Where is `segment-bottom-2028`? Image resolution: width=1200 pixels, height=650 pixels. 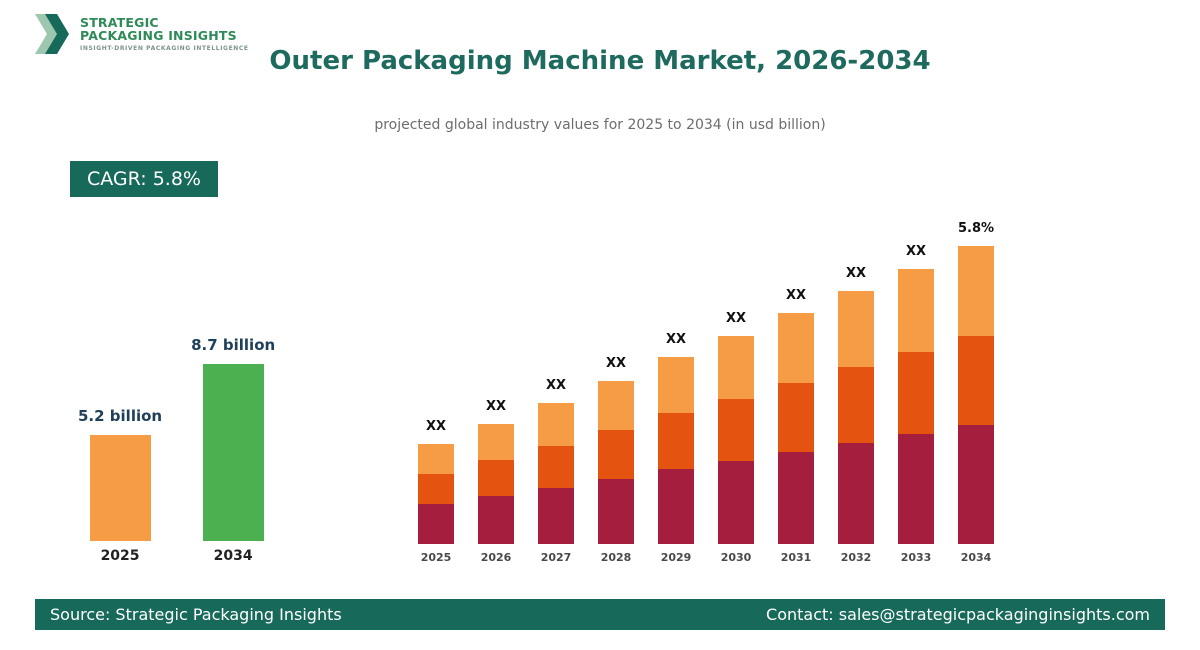
segment-bottom-2028 is located at coordinates (616, 511).